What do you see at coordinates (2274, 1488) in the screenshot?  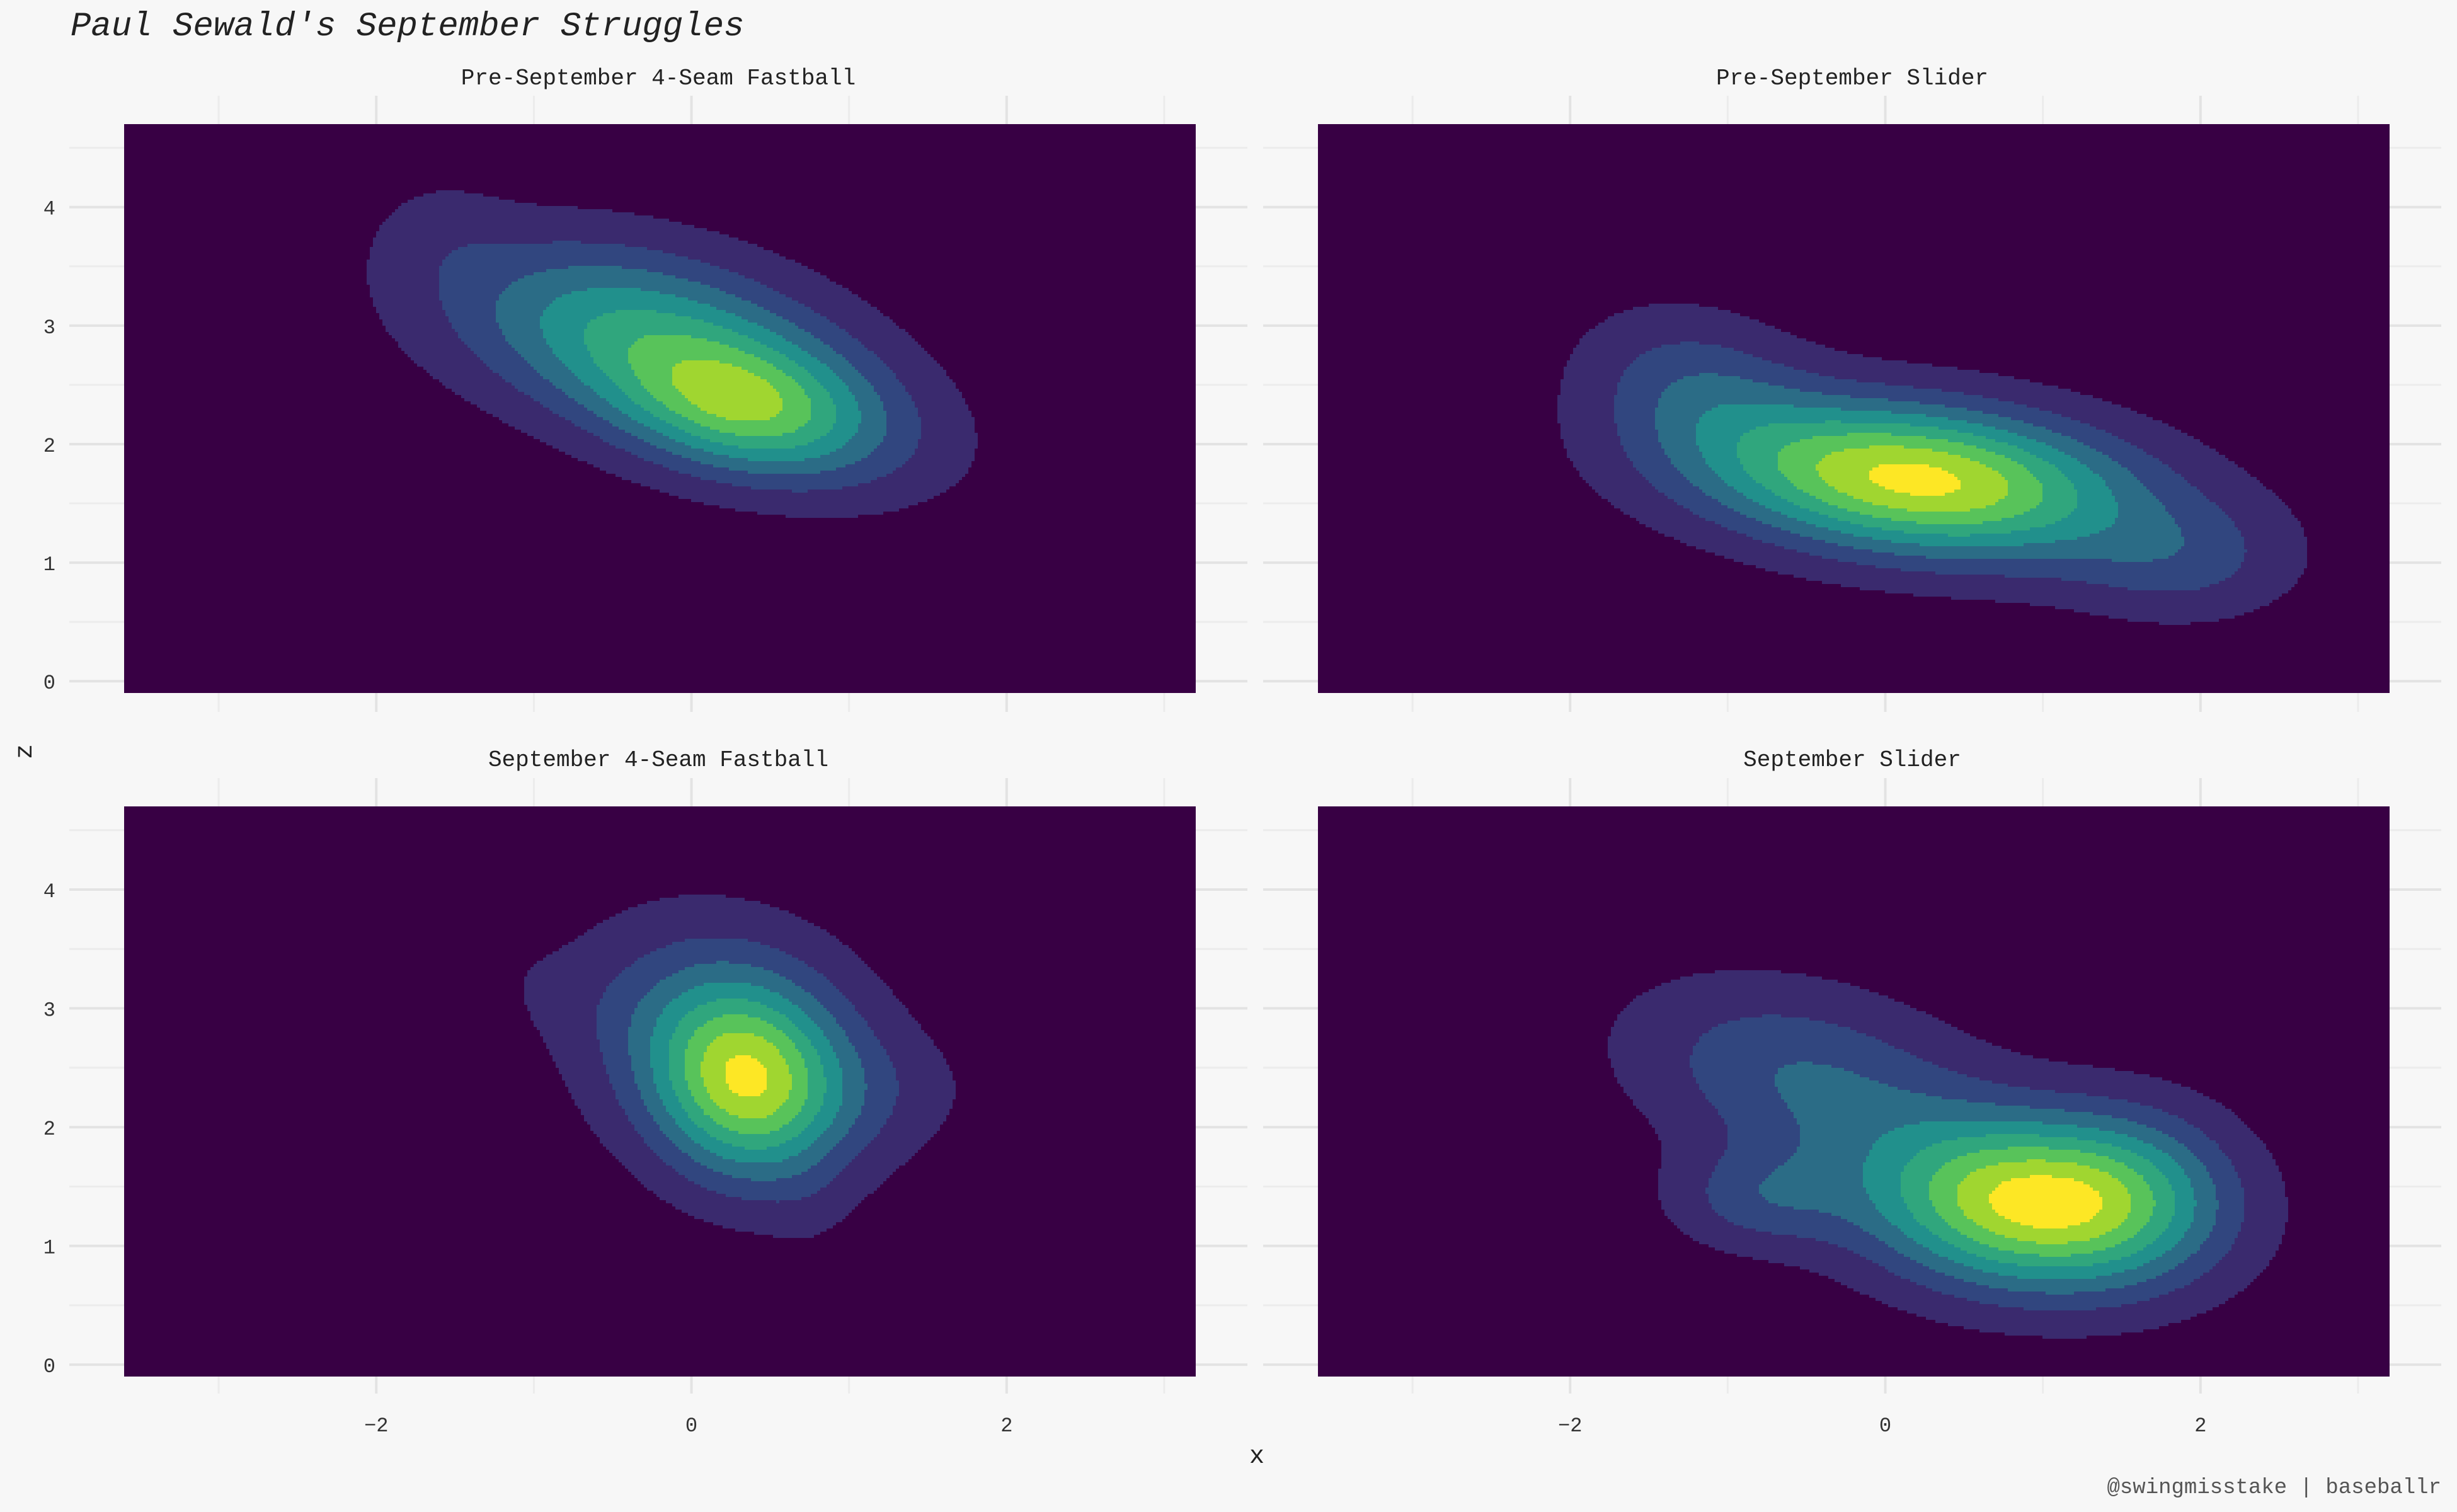 I see `caption: @swingmisstake | baseballr` at bounding box center [2274, 1488].